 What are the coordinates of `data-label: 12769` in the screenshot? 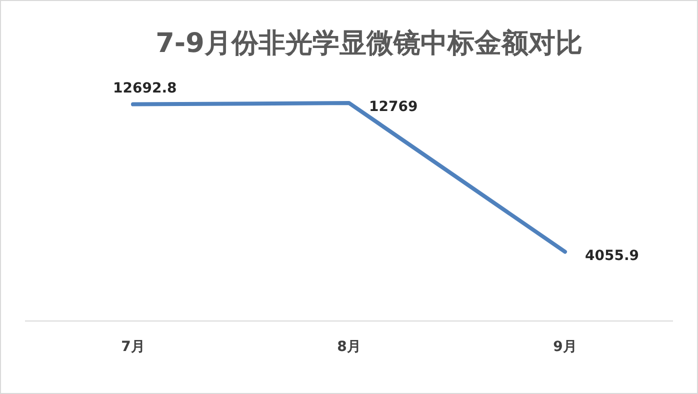 It's located at (393, 107).